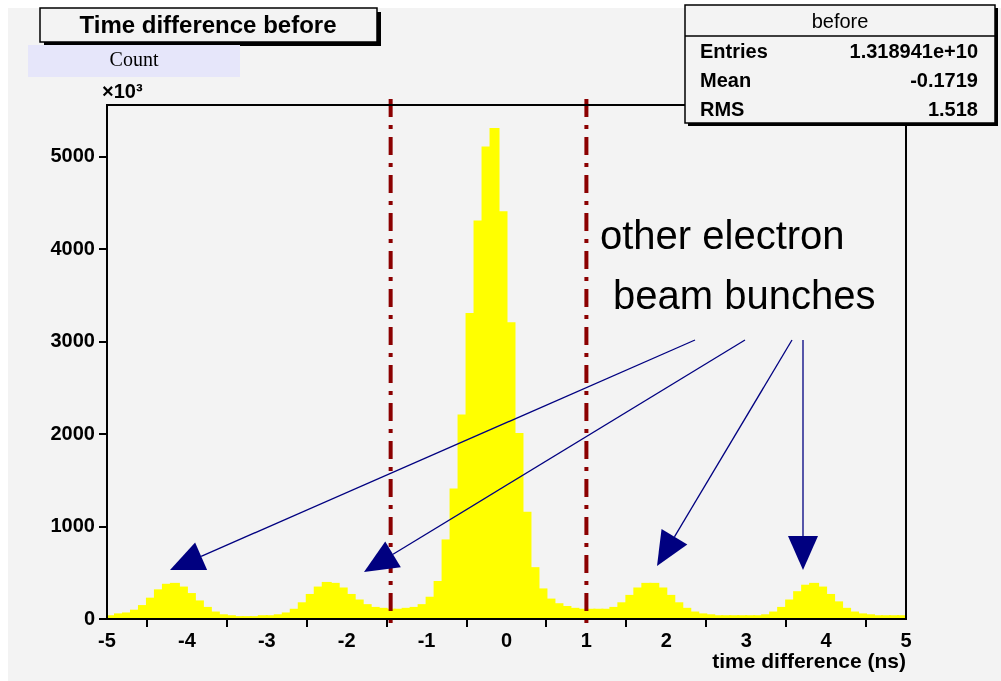  I want to click on x-tick-label: 2, so click(666, 639).